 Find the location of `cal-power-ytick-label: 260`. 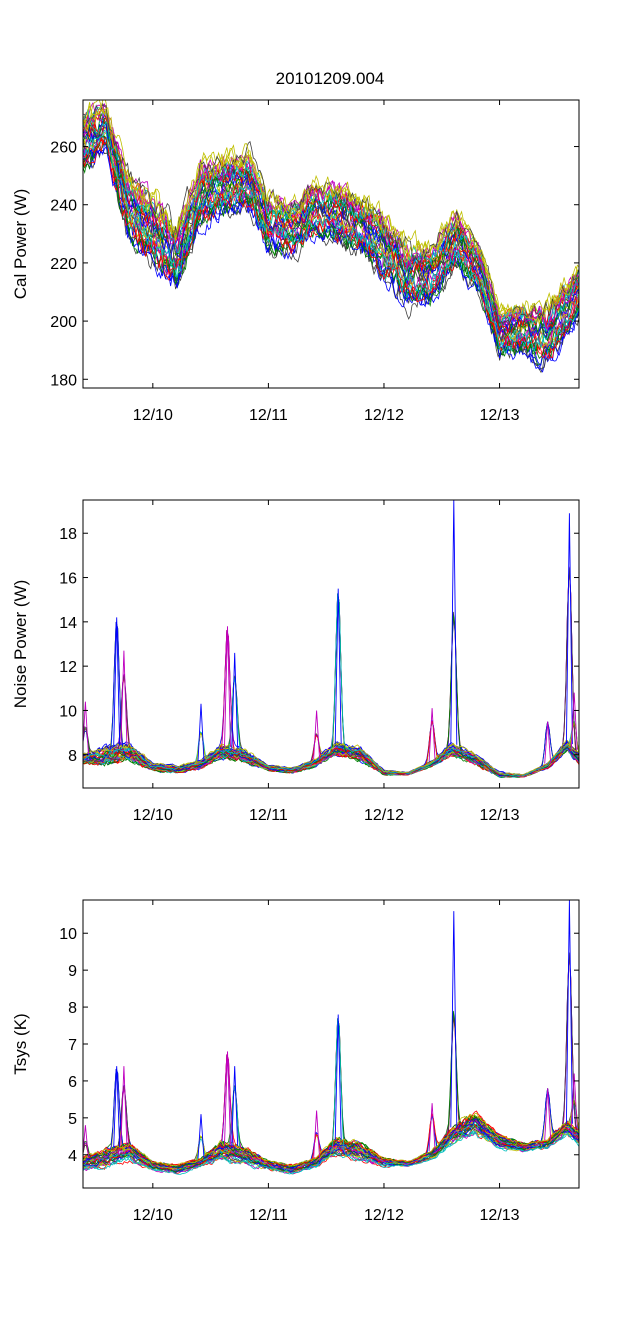

cal-power-ytick-label: 260 is located at coordinates (63, 148).